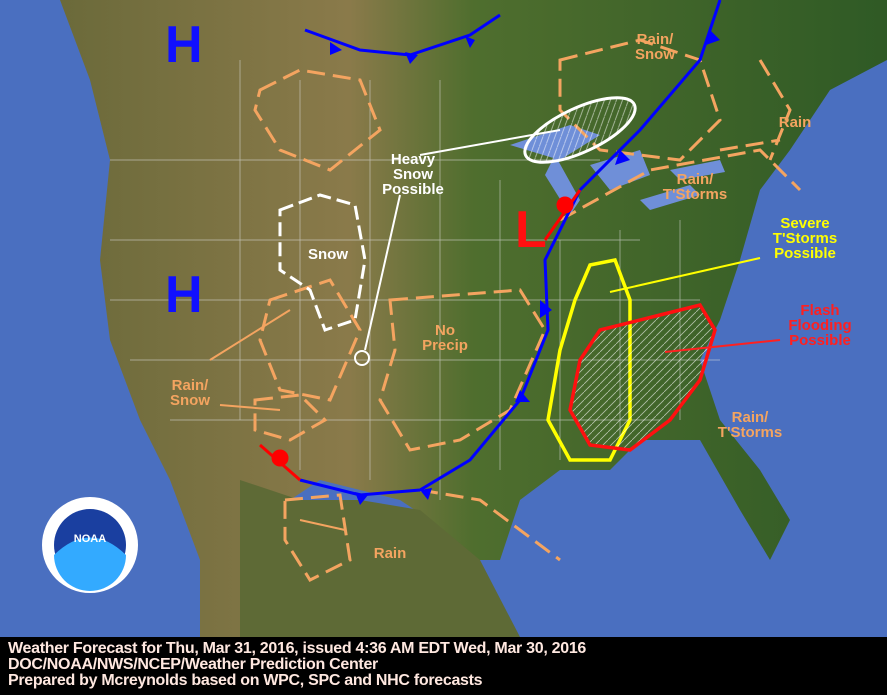 This screenshot has width=887, height=695. What do you see at coordinates (445, 338) in the screenshot?
I see `label-no-precip: No Precip` at bounding box center [445, 338].